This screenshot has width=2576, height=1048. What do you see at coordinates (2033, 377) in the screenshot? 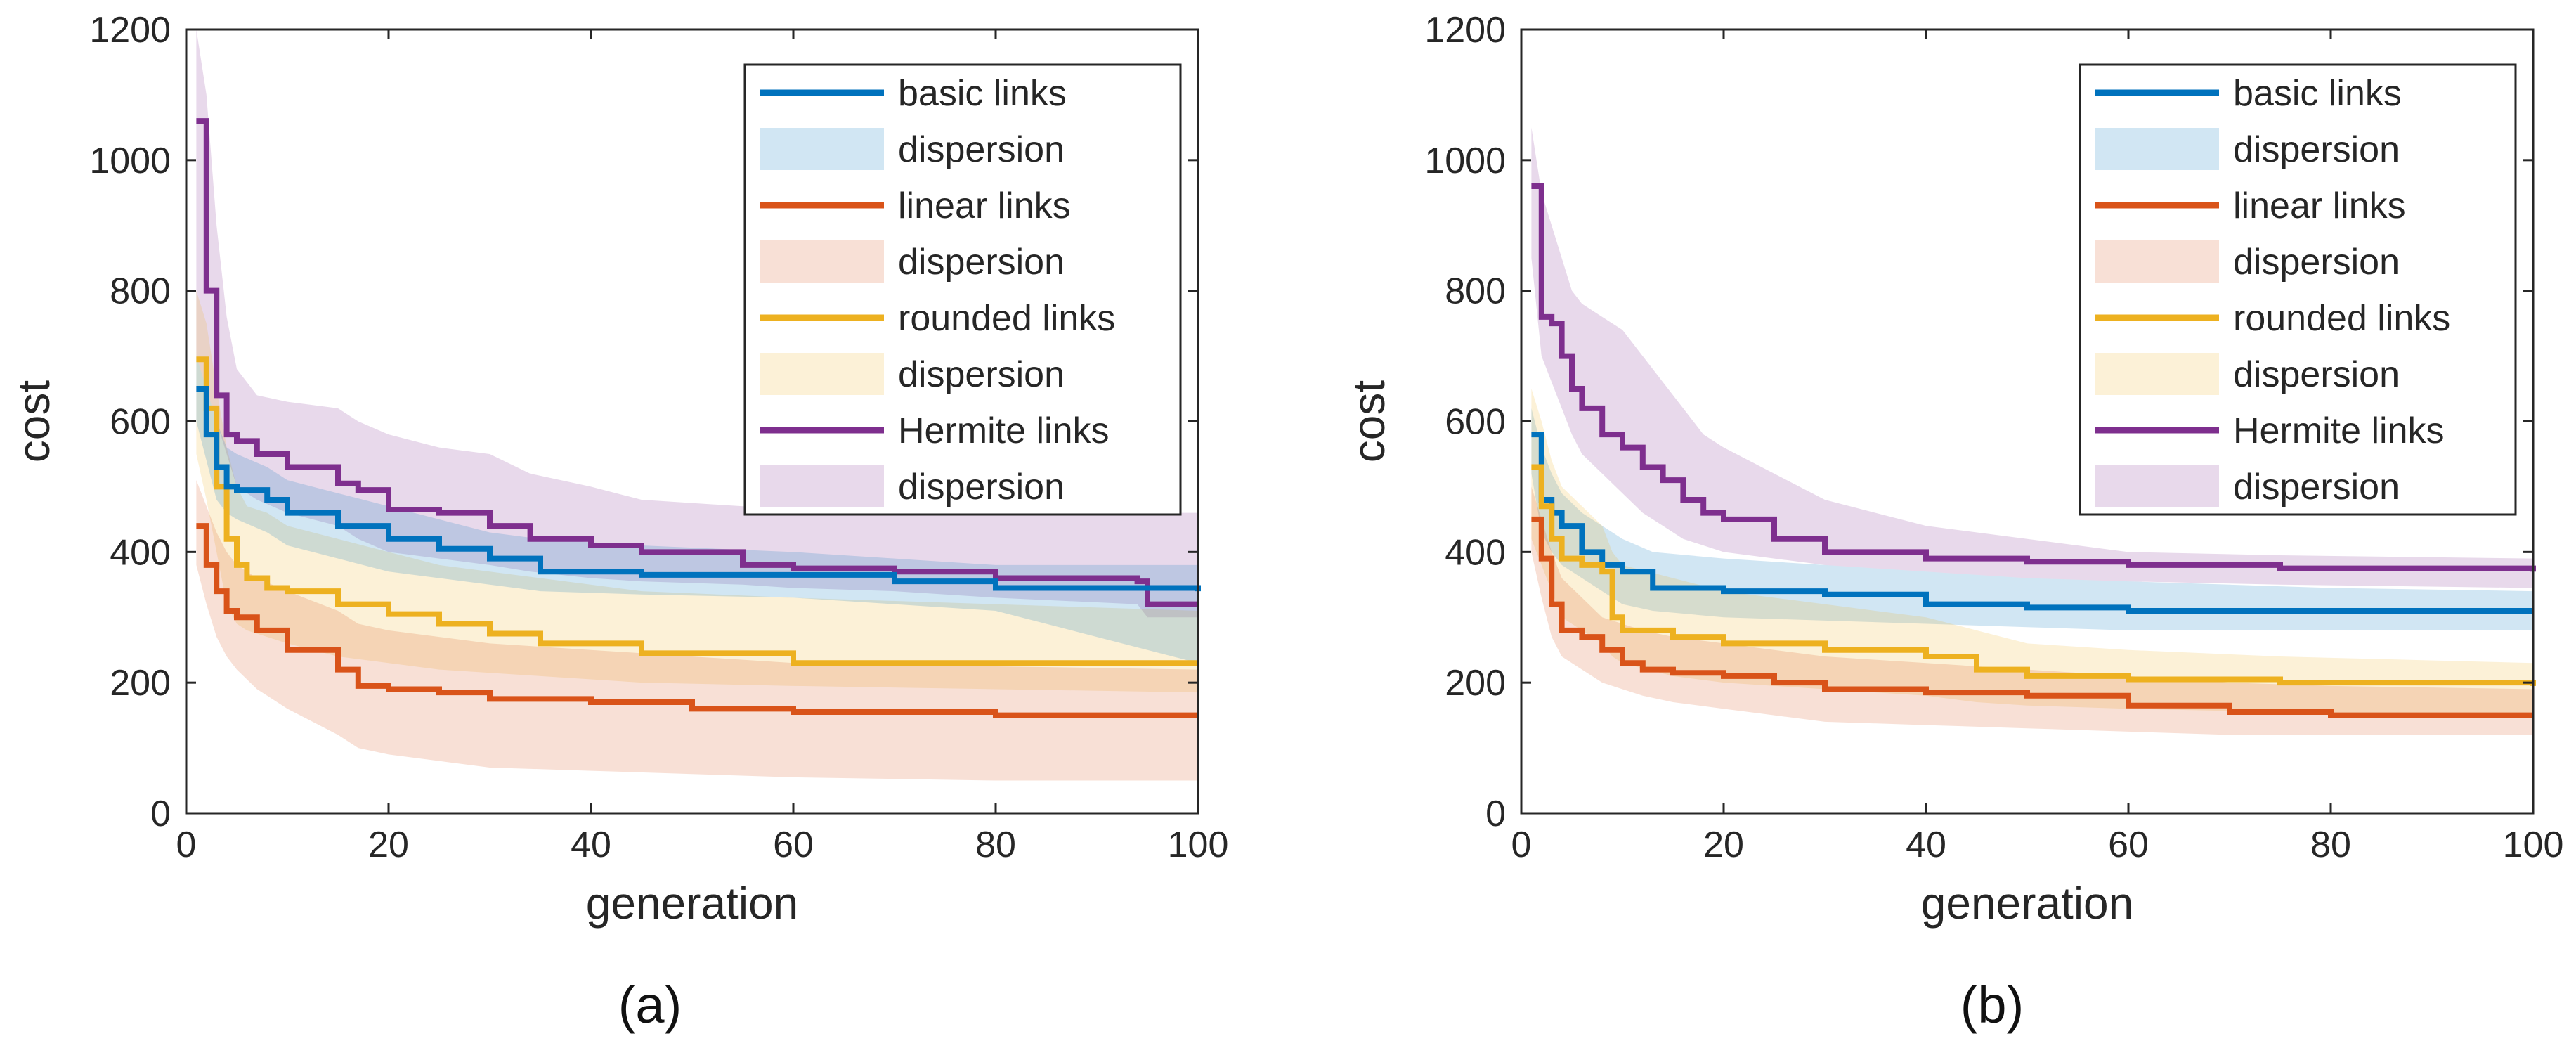
I see `series-line-hermite` at bounding box center [2033, 377].